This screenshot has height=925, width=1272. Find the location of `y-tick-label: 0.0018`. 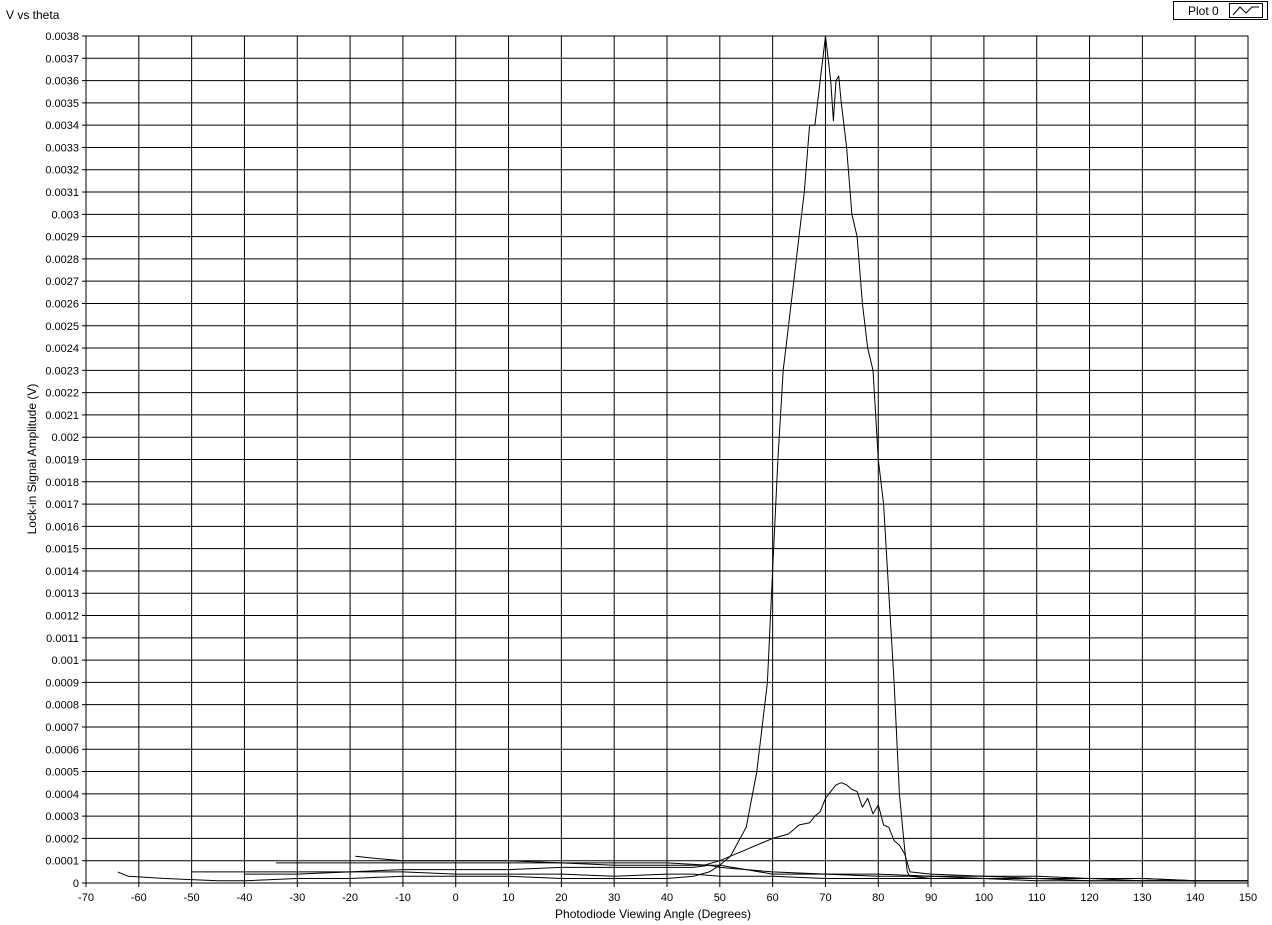

y-tick-label: 0.0018 is located at coordinates (62, 483).